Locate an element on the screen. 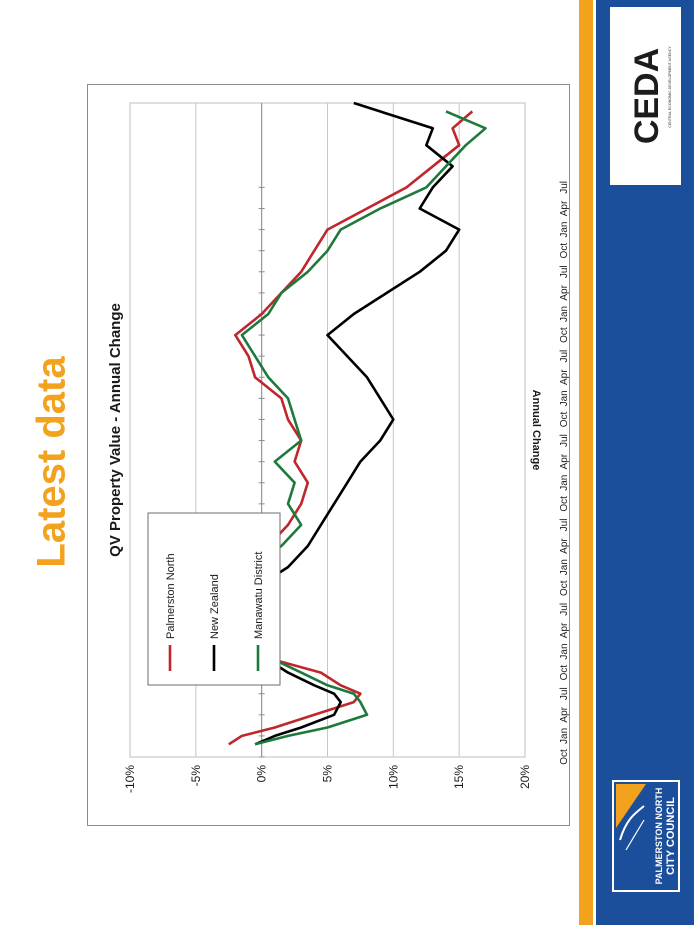  ceda-logo: CEDA CENTRAL ECONOMIC DEVELOPMENT AGENCY is located at coordinates (650, 95).